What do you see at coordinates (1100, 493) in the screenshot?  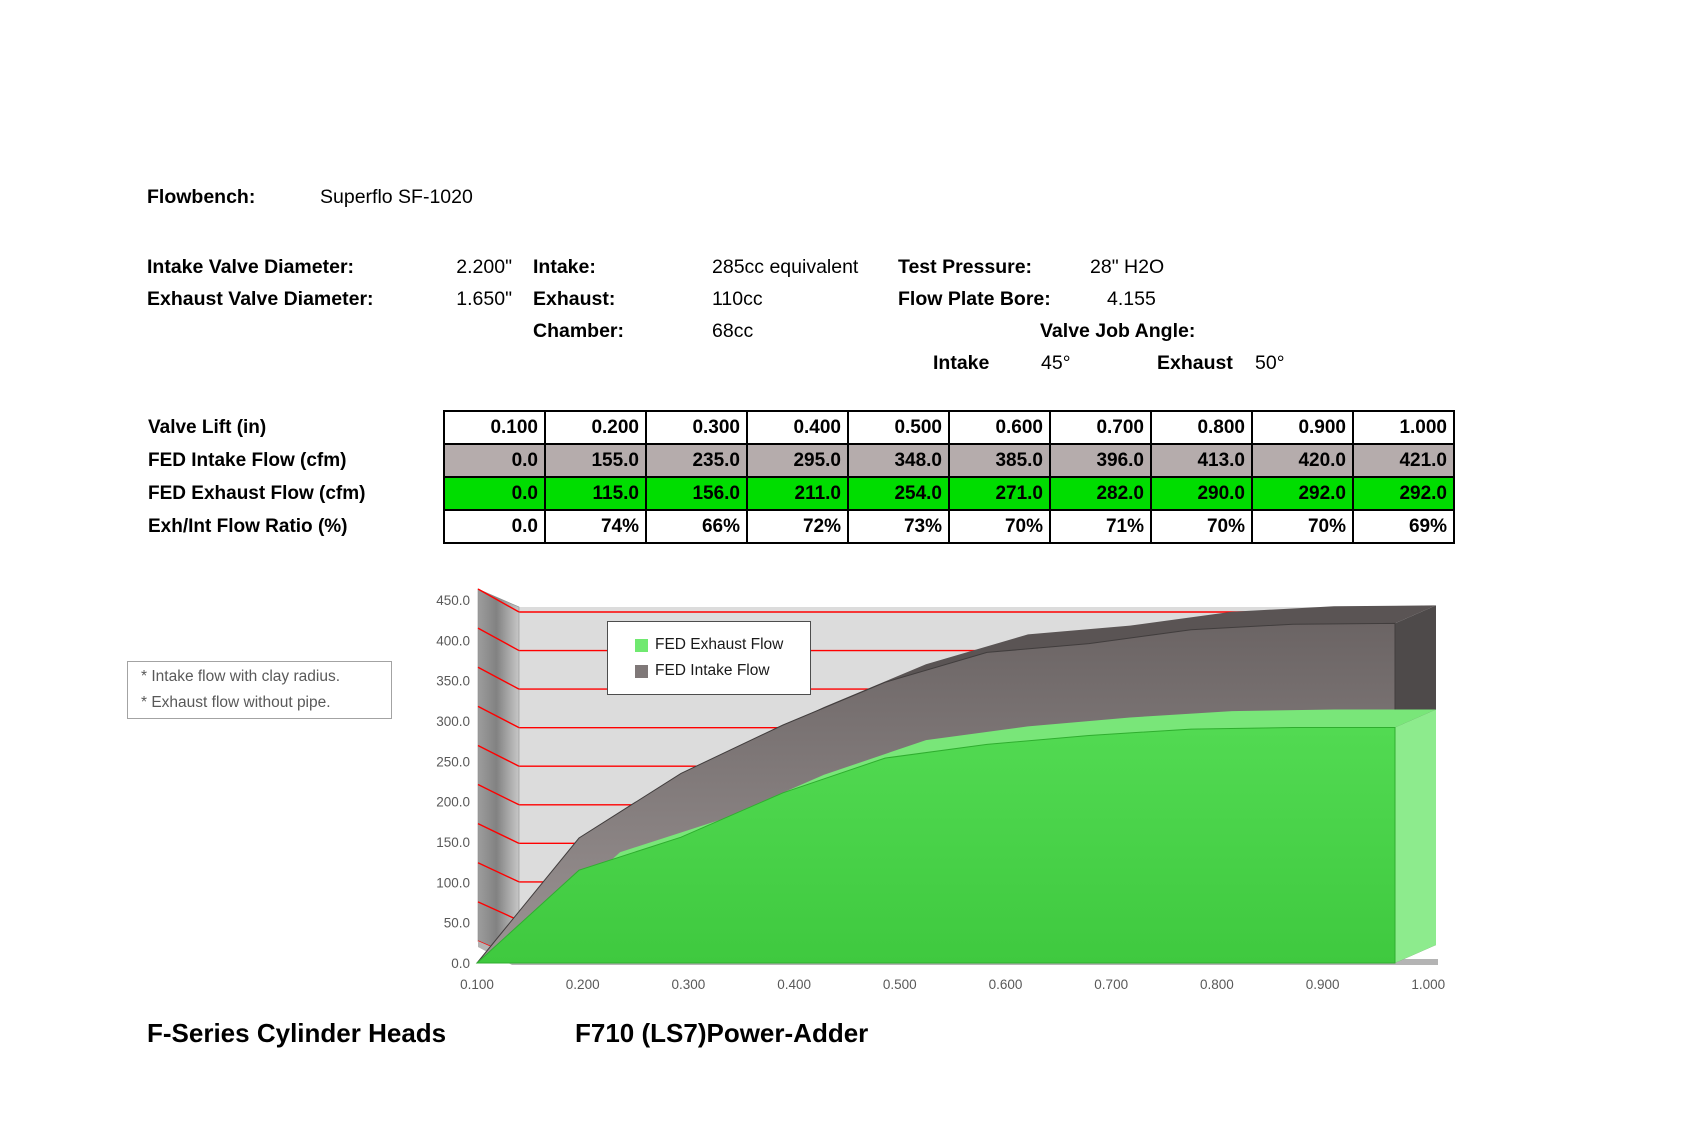 I see `table-cell: 282.0` at bounding box center [1100, 493].